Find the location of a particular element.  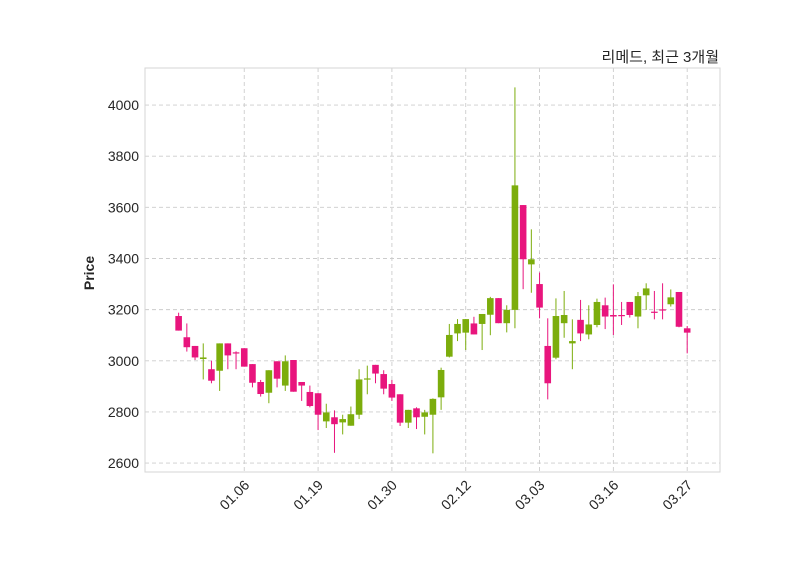

y-tick-label: 4000 is located at coordinates (123, 105).